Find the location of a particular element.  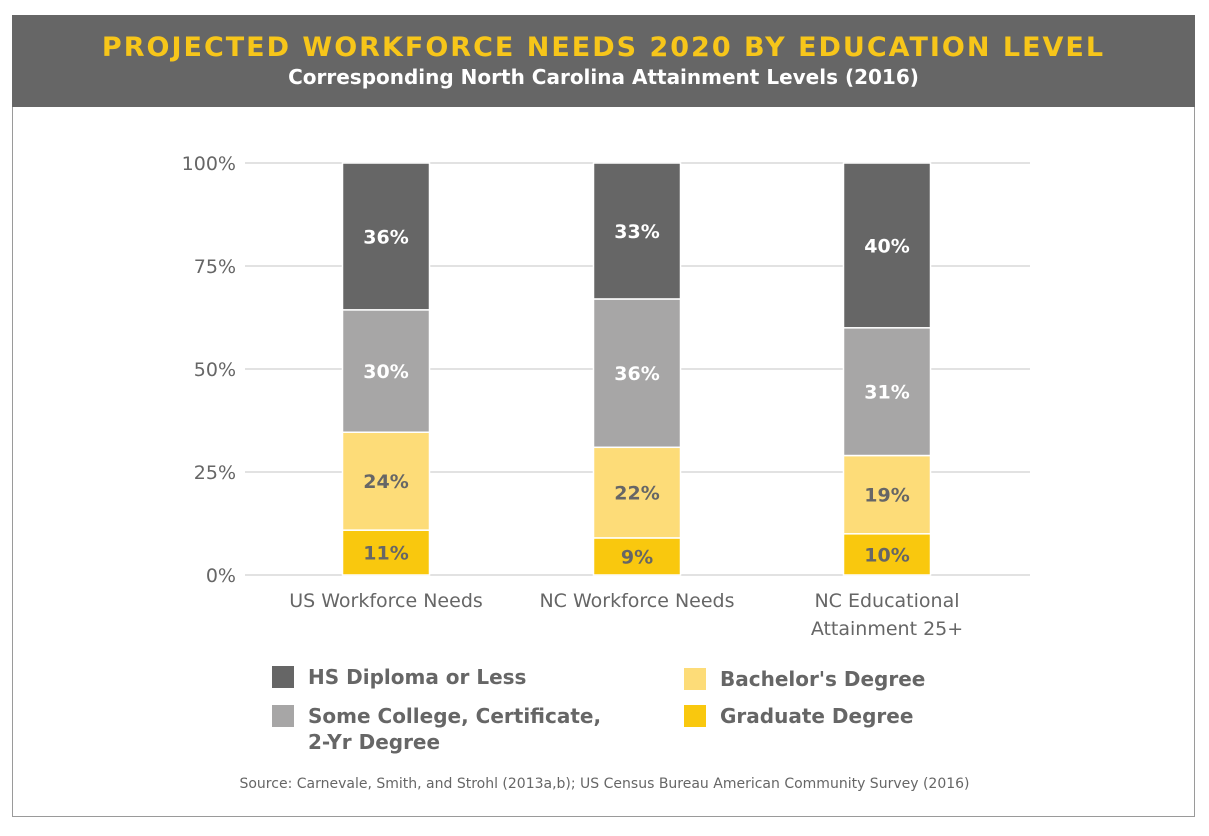

x-tick-label: US Workforce Needs is located at coordinates (386, 601).